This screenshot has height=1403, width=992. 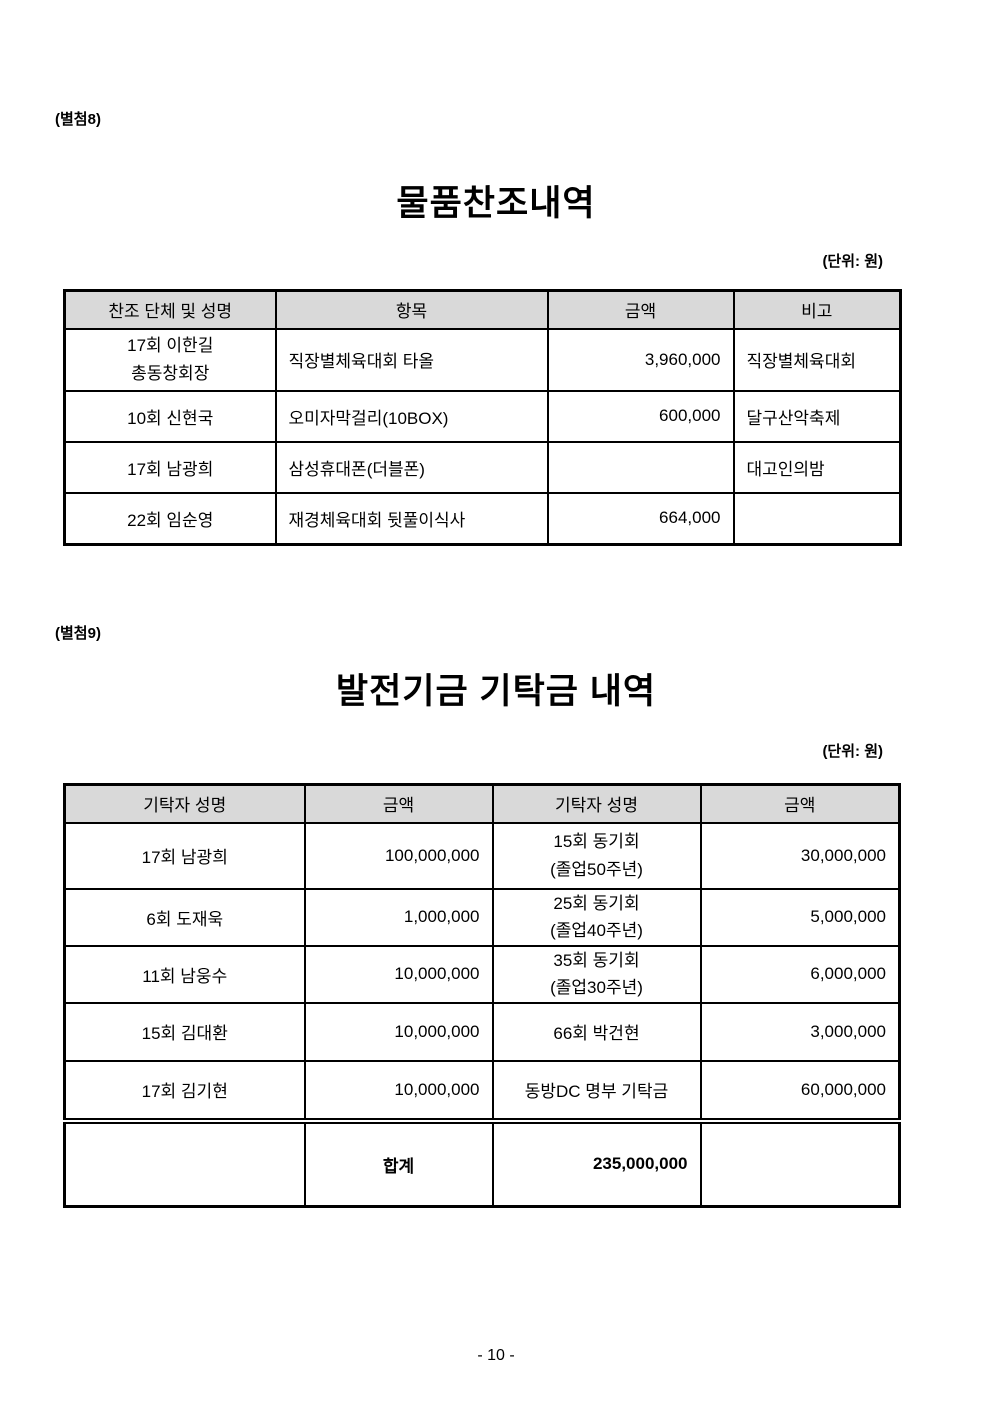 What do you see at coordinates (596, 803) in the screenshot?
I see `header-donor-right: 기탁자 성명` at bounding box center [596, 803].